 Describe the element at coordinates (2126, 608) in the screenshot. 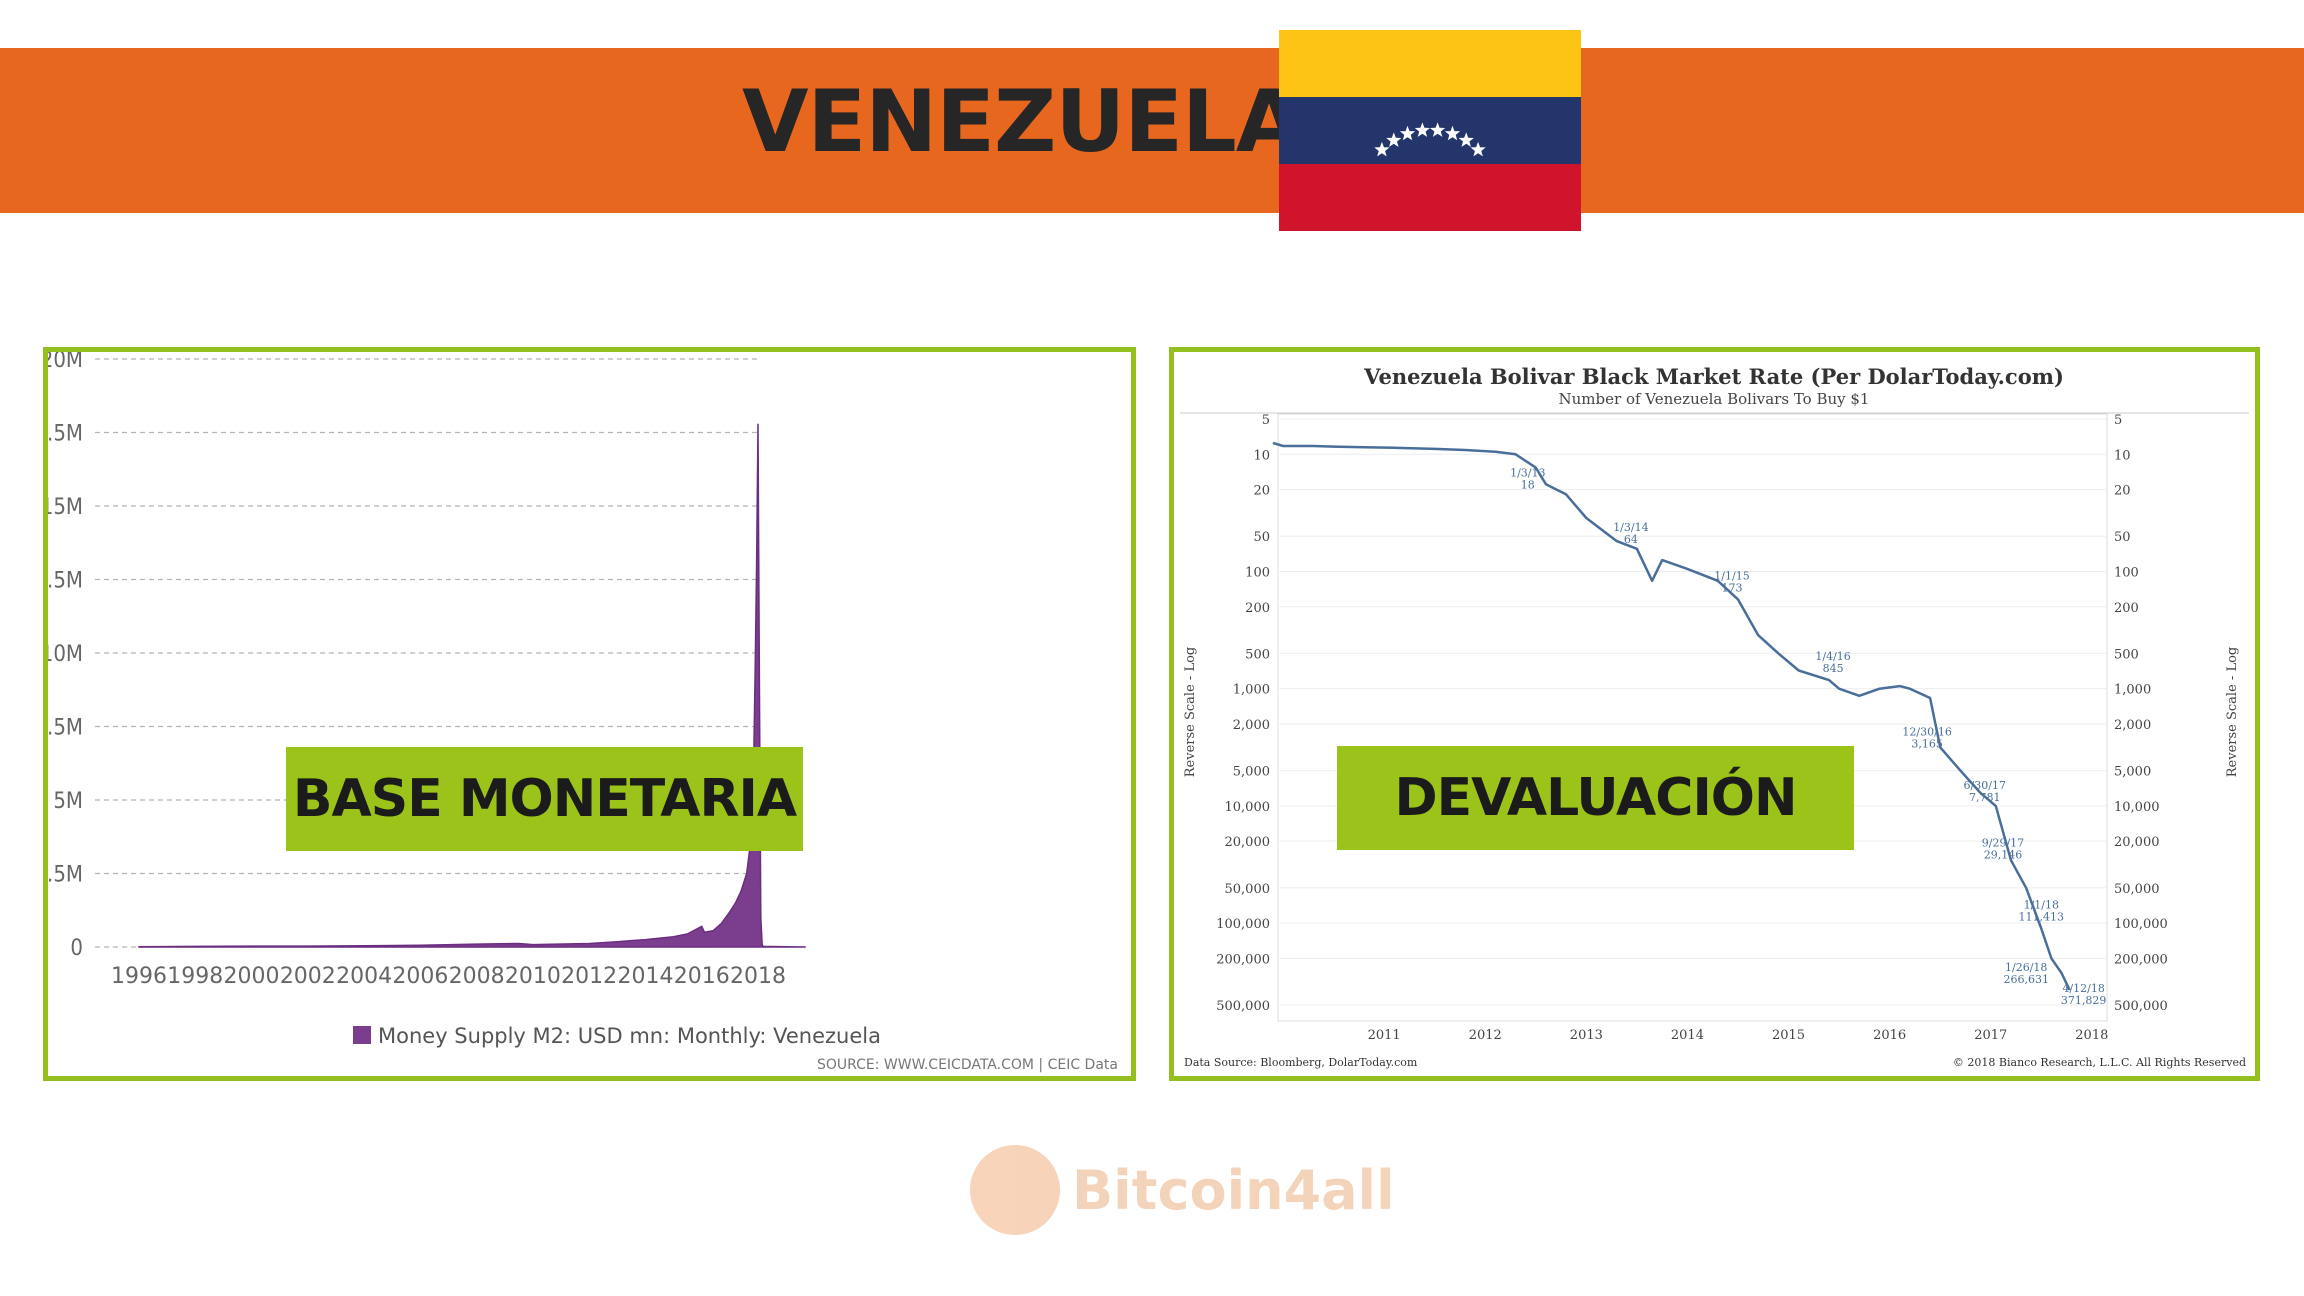

I see `y-tick-label-right: 200` at that location.